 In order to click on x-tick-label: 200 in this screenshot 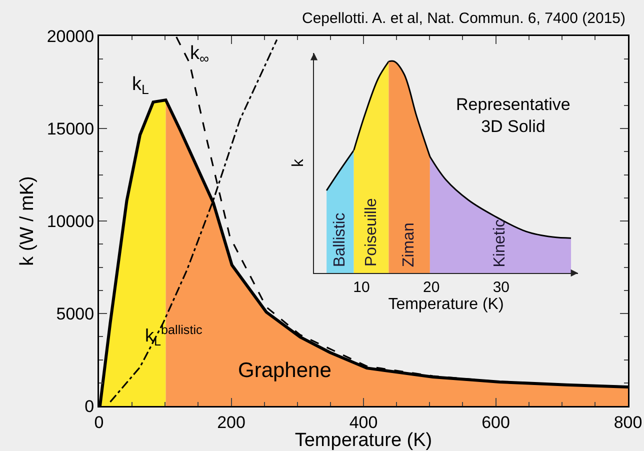, I will do `click(231, 422)`.